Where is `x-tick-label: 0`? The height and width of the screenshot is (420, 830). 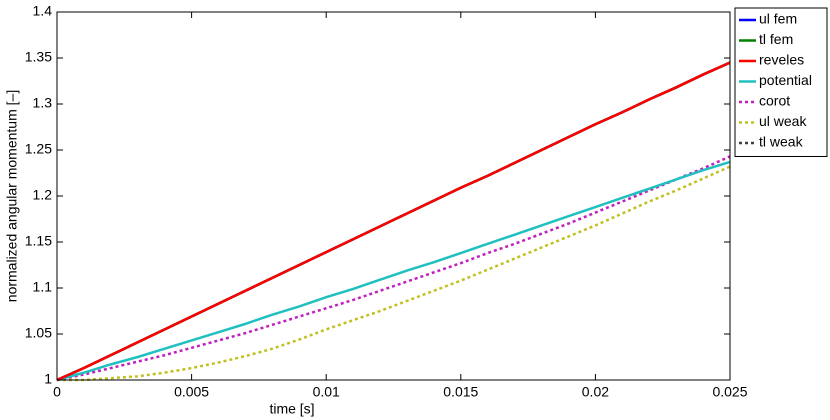 x-tick-label: 0 is located at coordinates (57, 392).